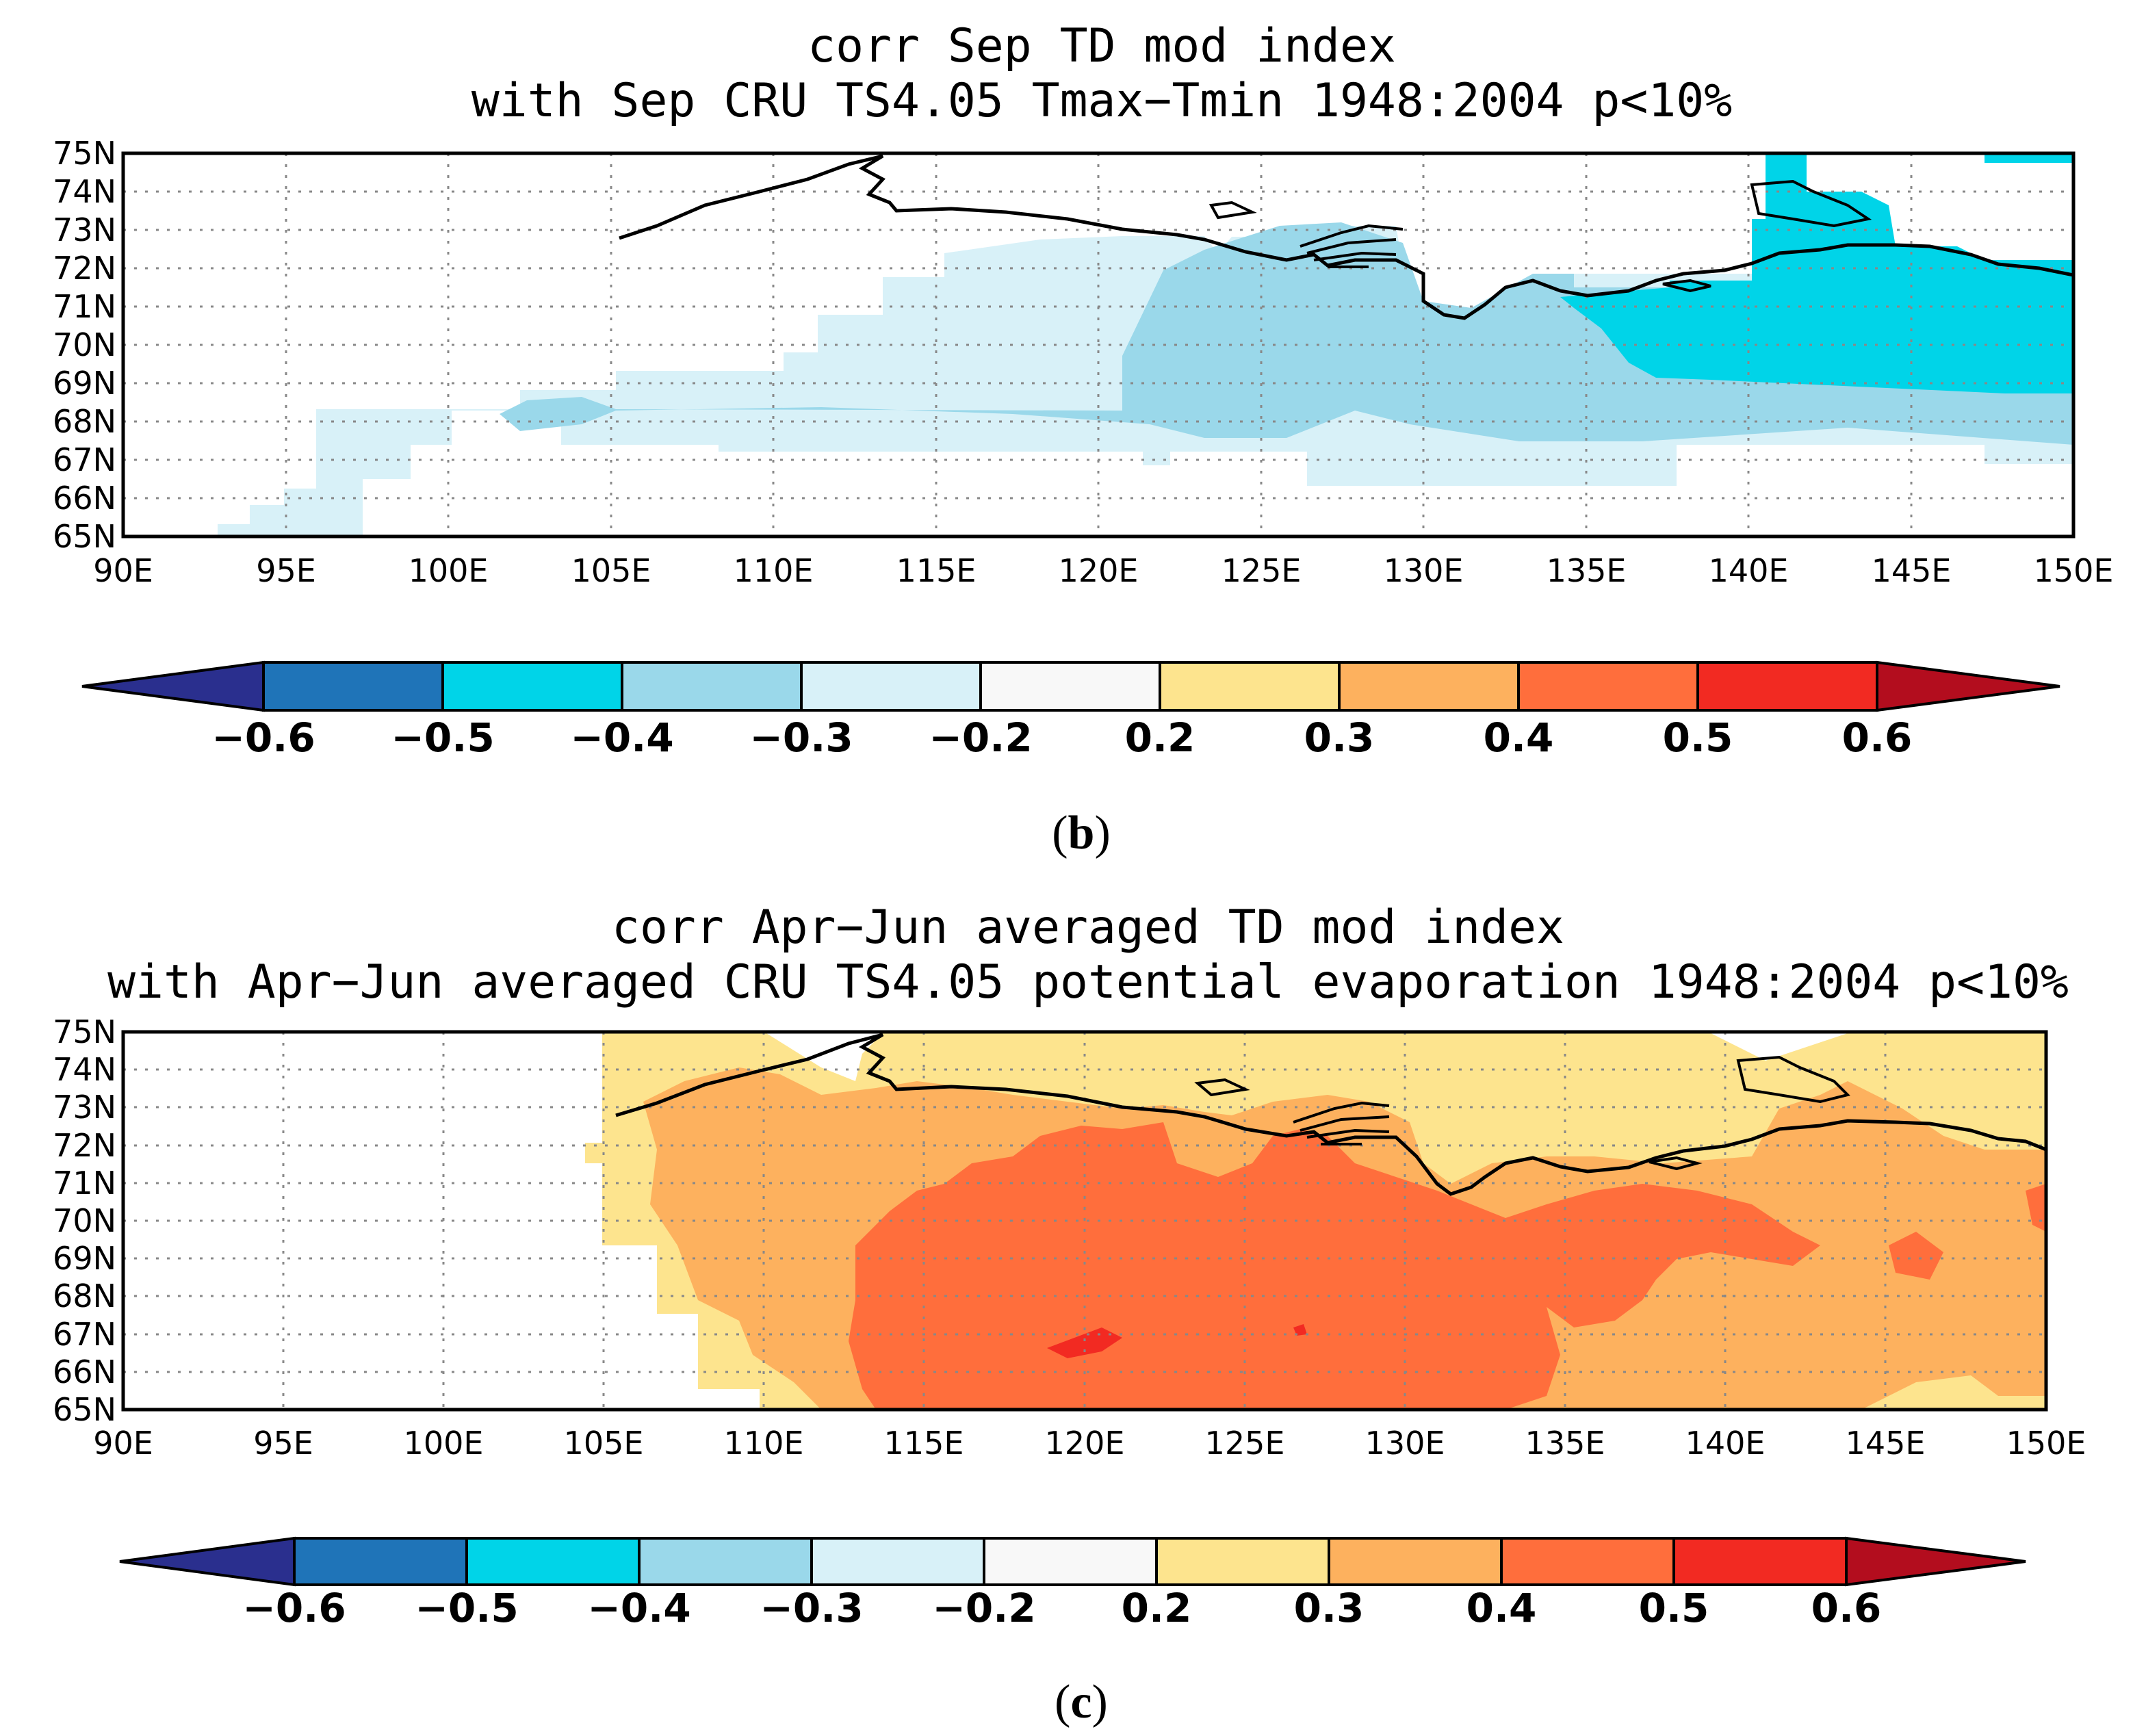 Image resolution: width=2146 pixels, height=1736 pixels. What do you see at coordinates (466, 1608) in the screenshot?
I see `colorbar-c-tick: −0.5` at bounding box center [466, 1608].